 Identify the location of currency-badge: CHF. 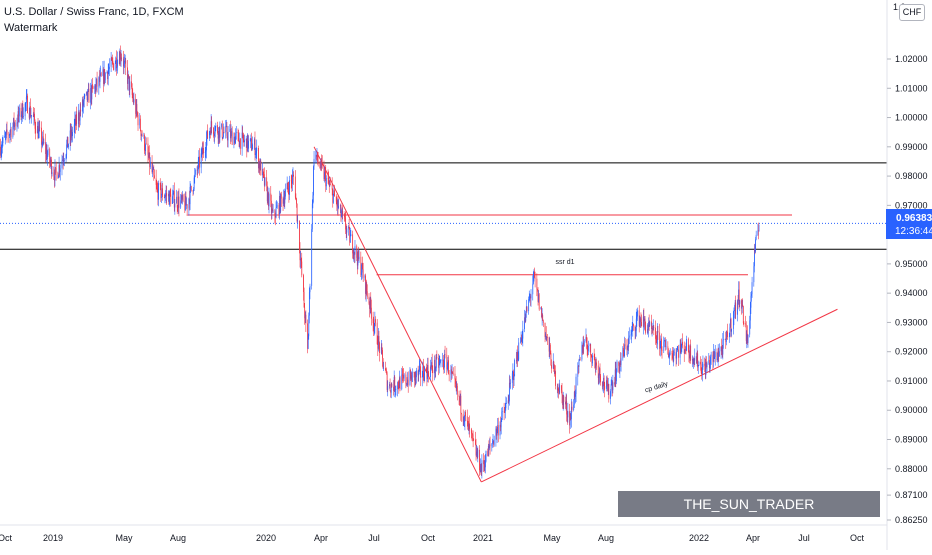
(912, 12).